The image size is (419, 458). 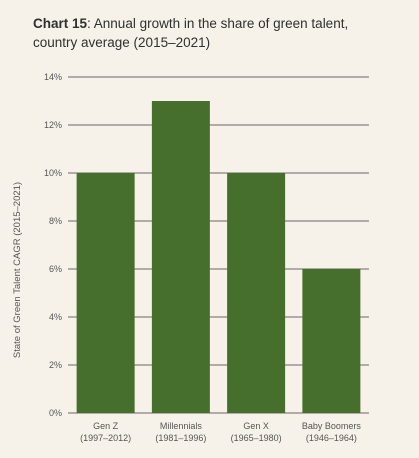 What do you see at coordinates (180, 438) in the screenshot?
I see `x-category-range-label: (1981–1996)` at bounding box center [180, 438].